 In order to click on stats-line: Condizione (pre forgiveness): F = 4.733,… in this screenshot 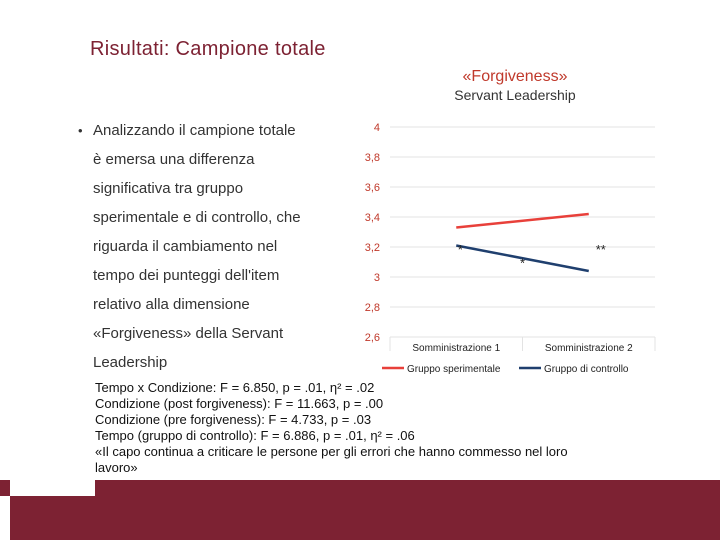, I will do `click(233, 419)`.